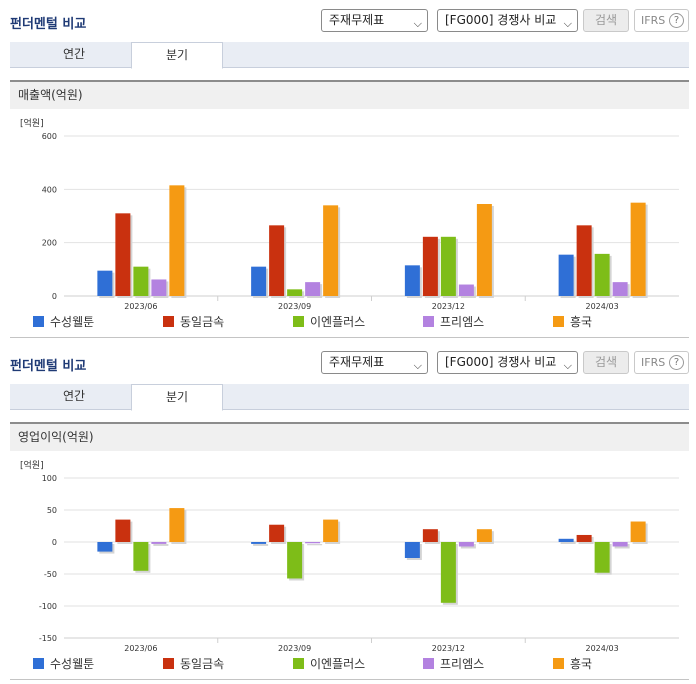  I want to click on y-tick-label: 50, so click(52, 510).